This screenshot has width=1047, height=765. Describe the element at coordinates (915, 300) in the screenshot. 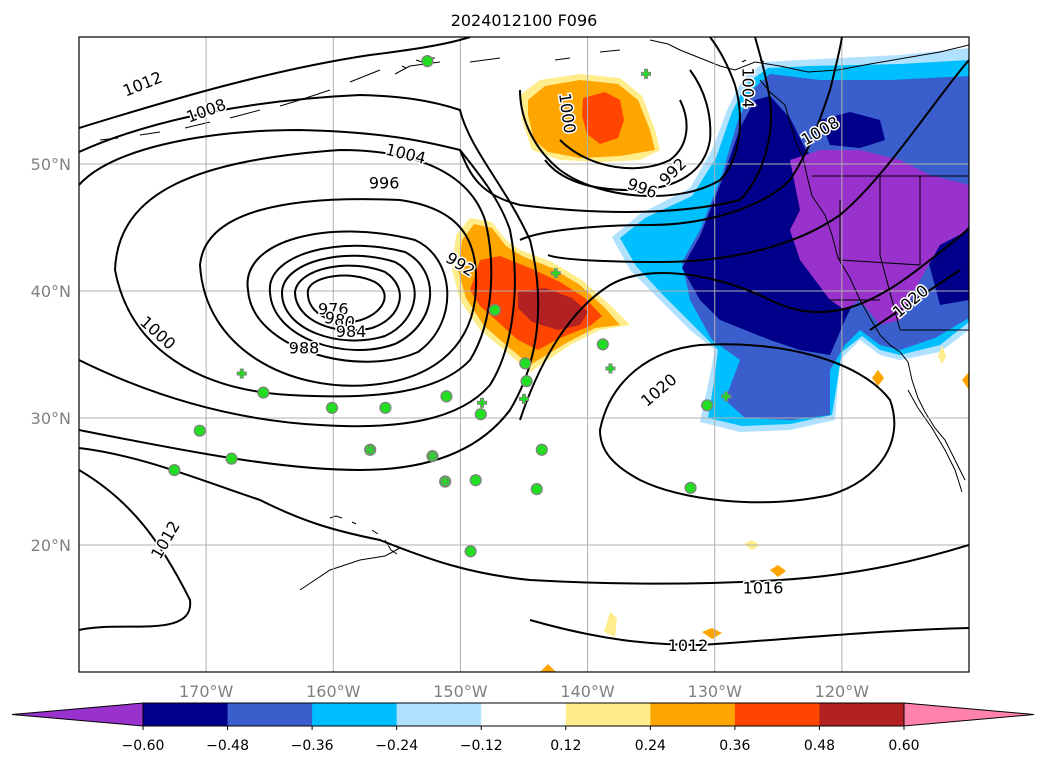

I see `isobar-1020-east` at that location.